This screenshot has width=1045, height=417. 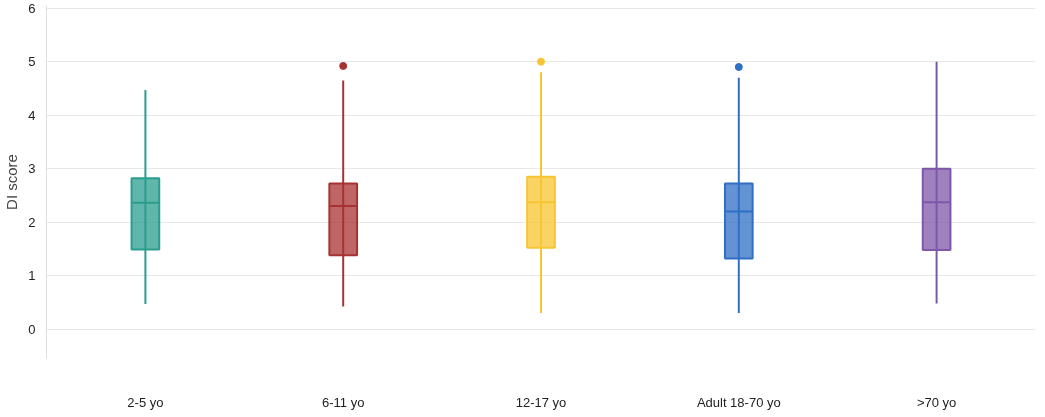 What do you see at coordinates (32, 169) in the screenshot?
I see `y-tick-label: 3` at bounding box center [32, 169].